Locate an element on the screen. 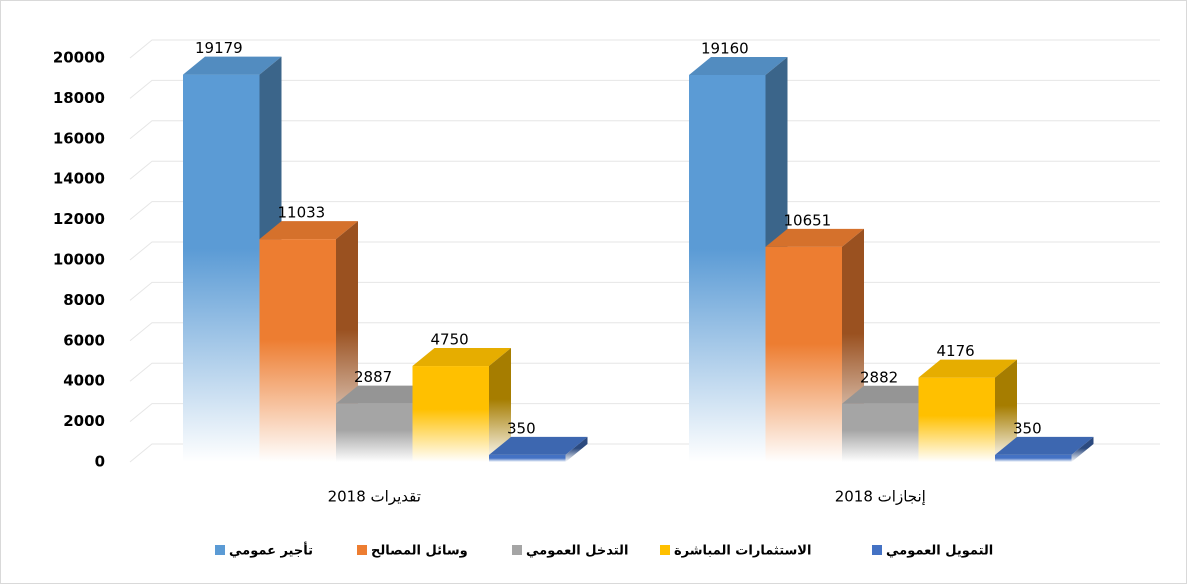 The image size is (1187, 584). legend-label: التمويل العمومي is located at coordinates (939, 551).